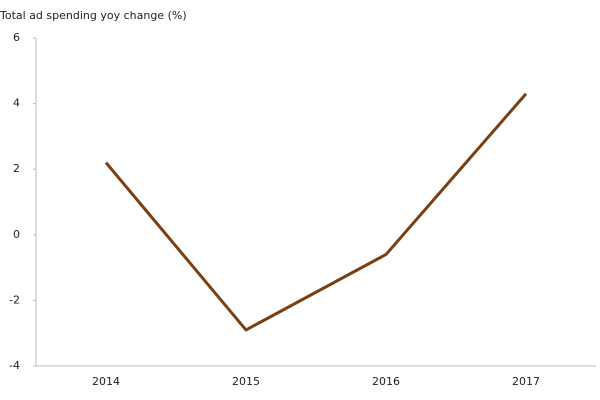 This screenshot has width=600, height=400. I want to click on x-tick-label: 2016, so click(386, 381).